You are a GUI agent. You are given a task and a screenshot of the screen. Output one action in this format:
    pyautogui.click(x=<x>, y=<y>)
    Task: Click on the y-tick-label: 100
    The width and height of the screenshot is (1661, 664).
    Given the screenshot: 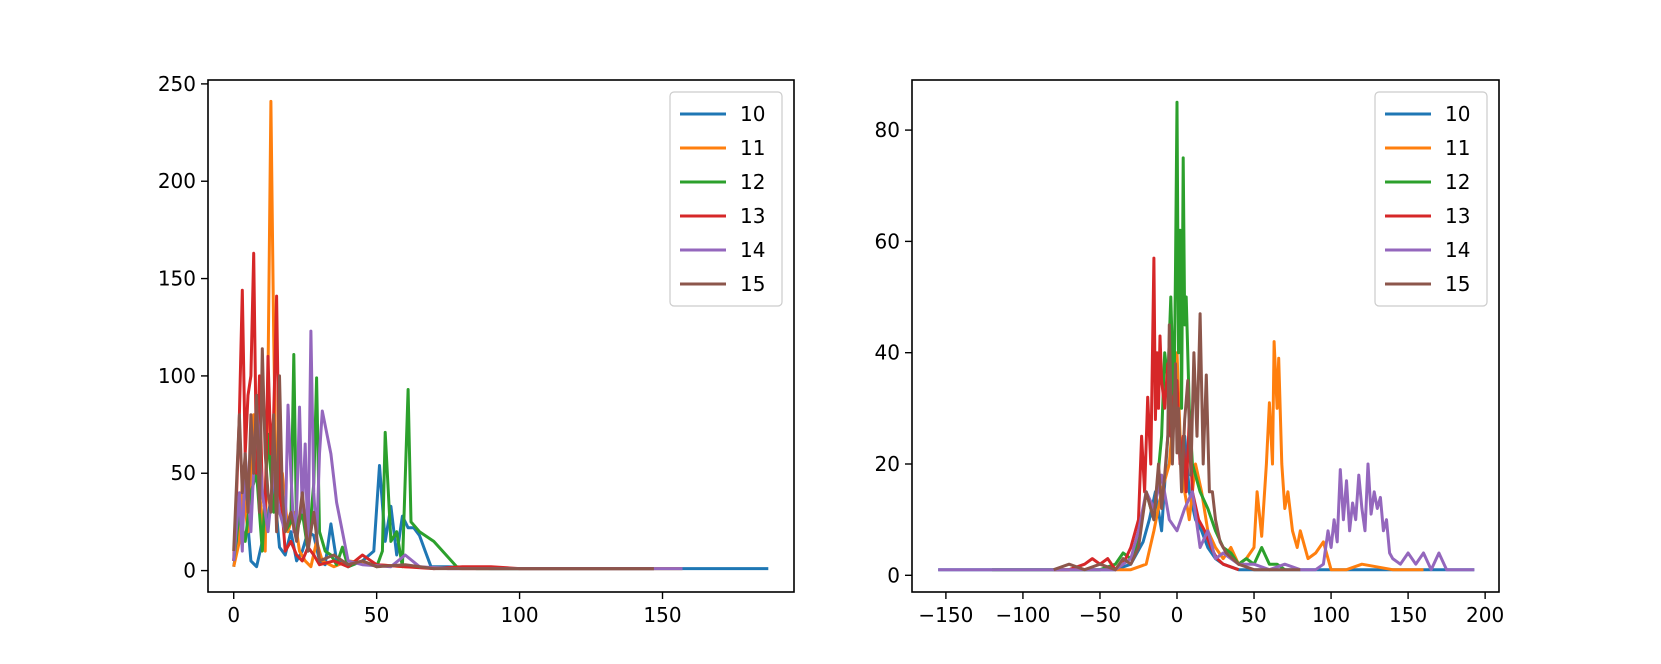 What is the action you would take?
    pyautogui.click(x=177, y=376)
    